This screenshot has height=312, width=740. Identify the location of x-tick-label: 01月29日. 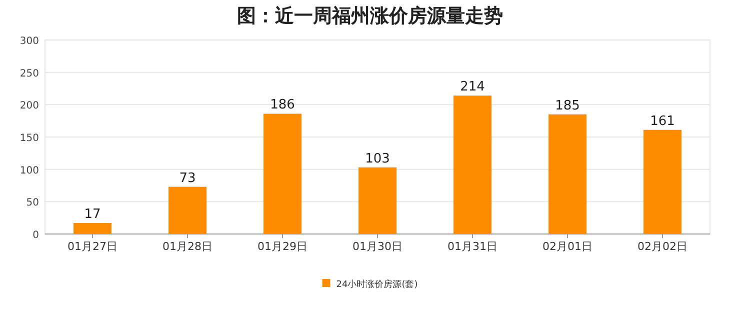
(283, 246).